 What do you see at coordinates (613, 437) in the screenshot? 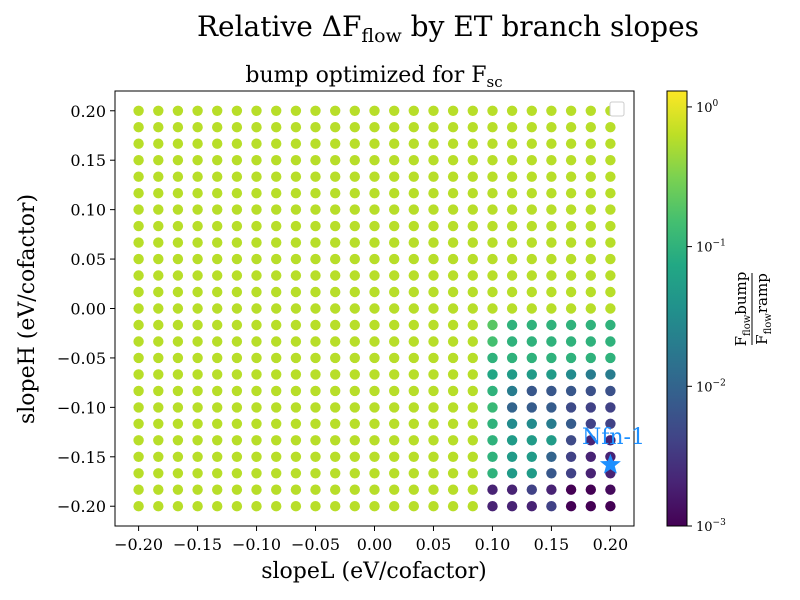
I see `nfn-1-label: Nfn-1` at bounding box center [613, 437].